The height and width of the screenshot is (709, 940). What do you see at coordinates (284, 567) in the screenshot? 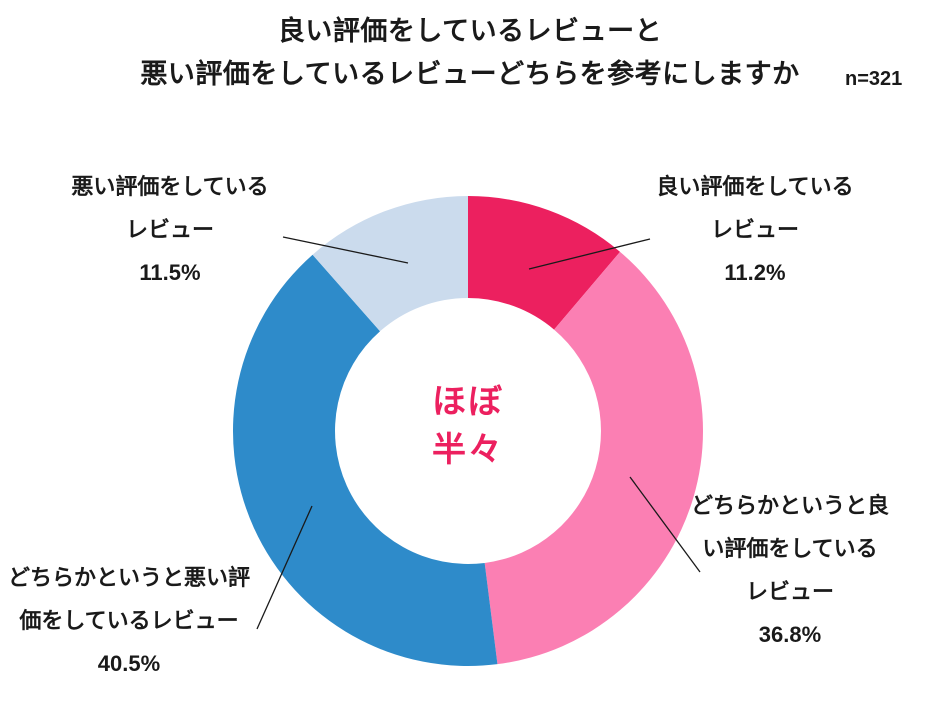
I see `leader-line-somewhat-negative` at bounding box center [284, 567].